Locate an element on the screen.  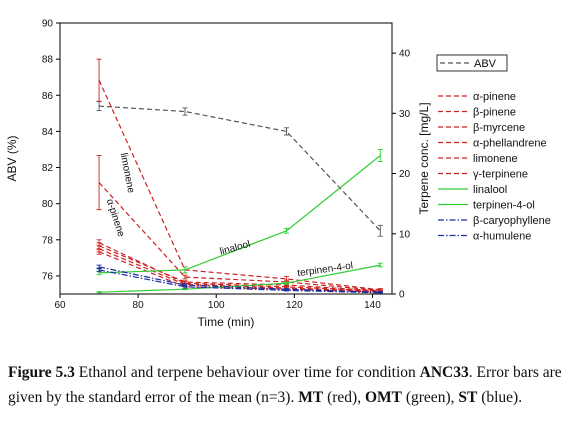
legend-label: α-pinene is located at coordinates (494, 97).